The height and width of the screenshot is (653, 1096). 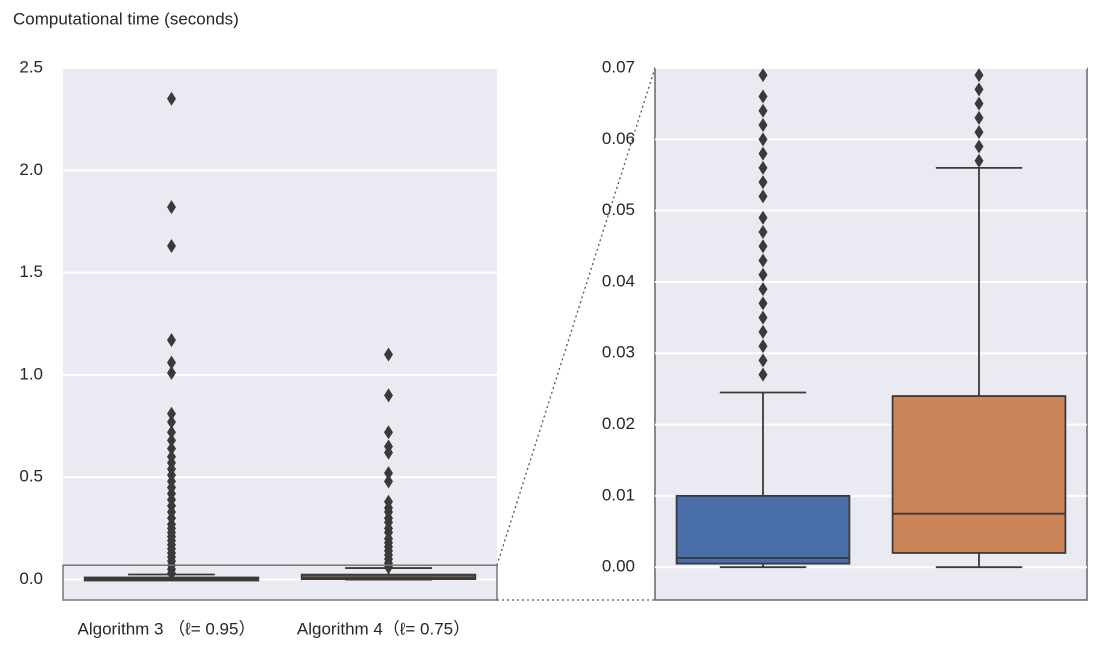 What do you see at coordinates (31, 66) in the screenshot?
I see `y-tick-label: 2.5` at bounding box center [31, 66].